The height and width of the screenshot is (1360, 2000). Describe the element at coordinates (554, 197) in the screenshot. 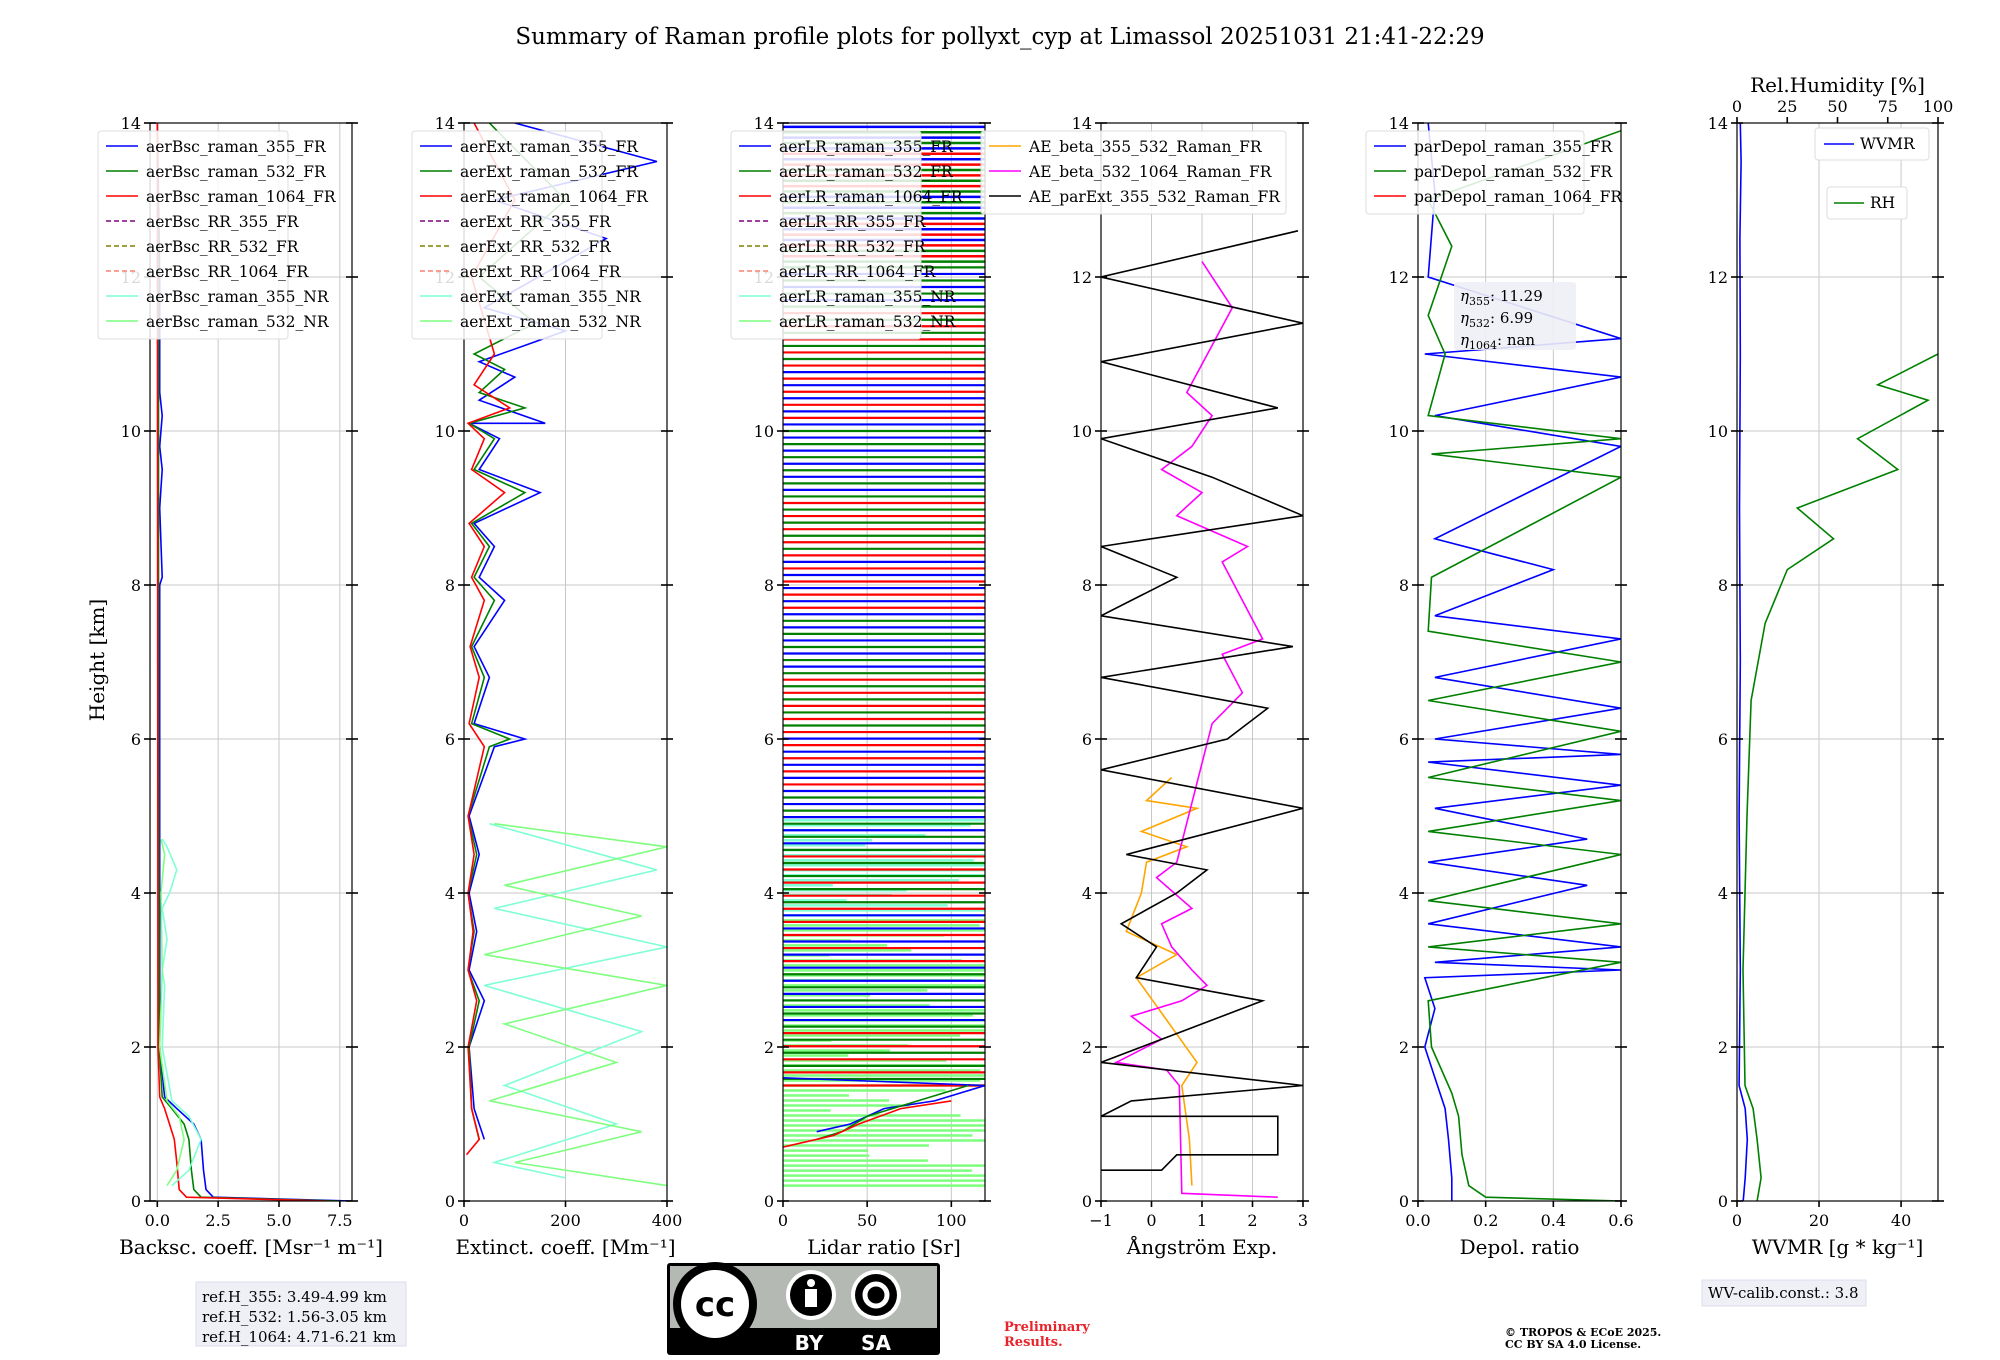

I see `legend-label: aerExt_raman_1064_FR` at that location.